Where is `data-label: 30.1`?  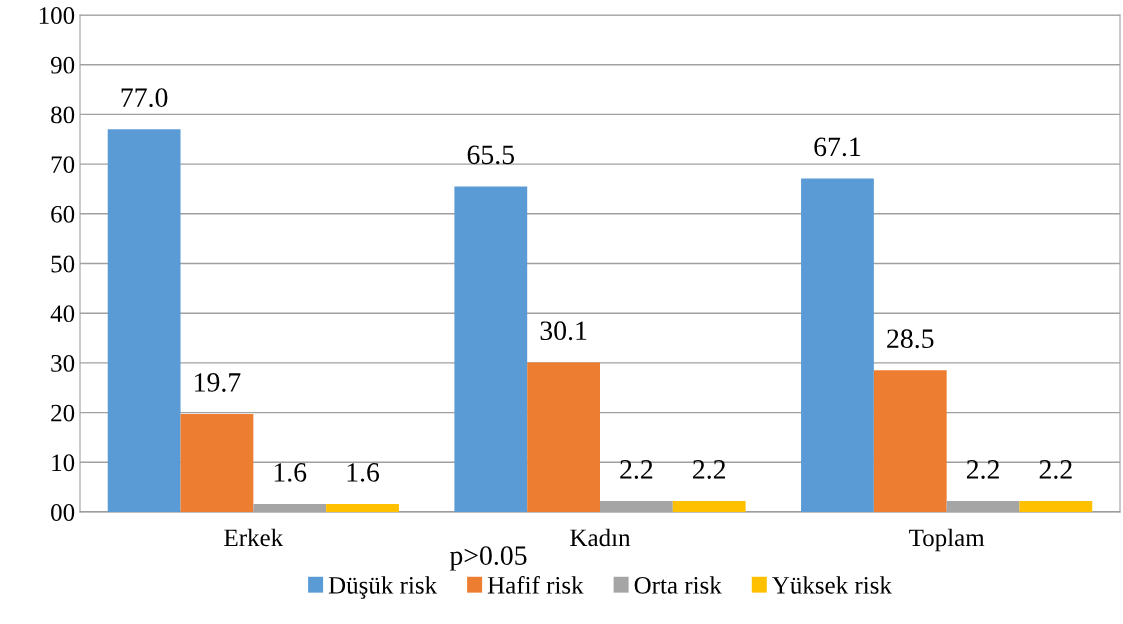
data-label: 30.1 is located at coordinates (563, 331).